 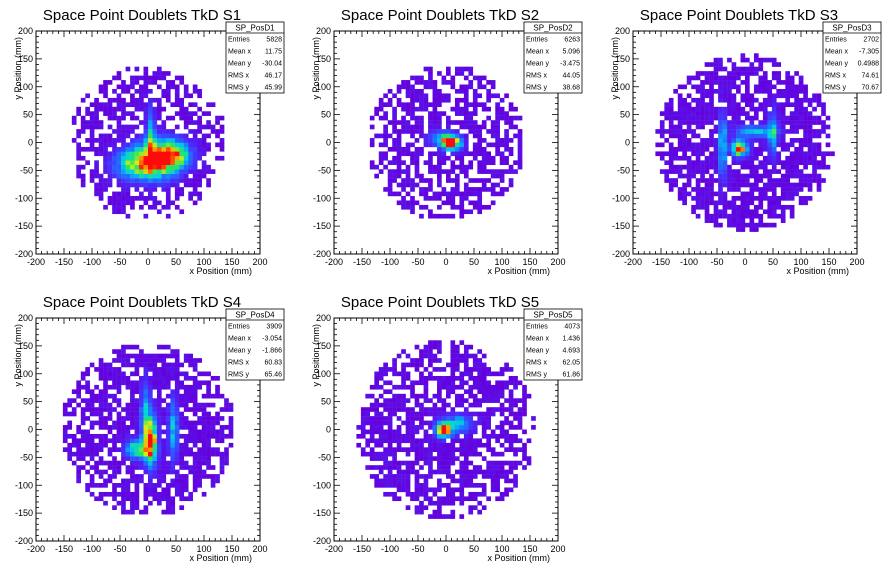 I want to click on stats-label: Entries, so click(x=239, y=327).